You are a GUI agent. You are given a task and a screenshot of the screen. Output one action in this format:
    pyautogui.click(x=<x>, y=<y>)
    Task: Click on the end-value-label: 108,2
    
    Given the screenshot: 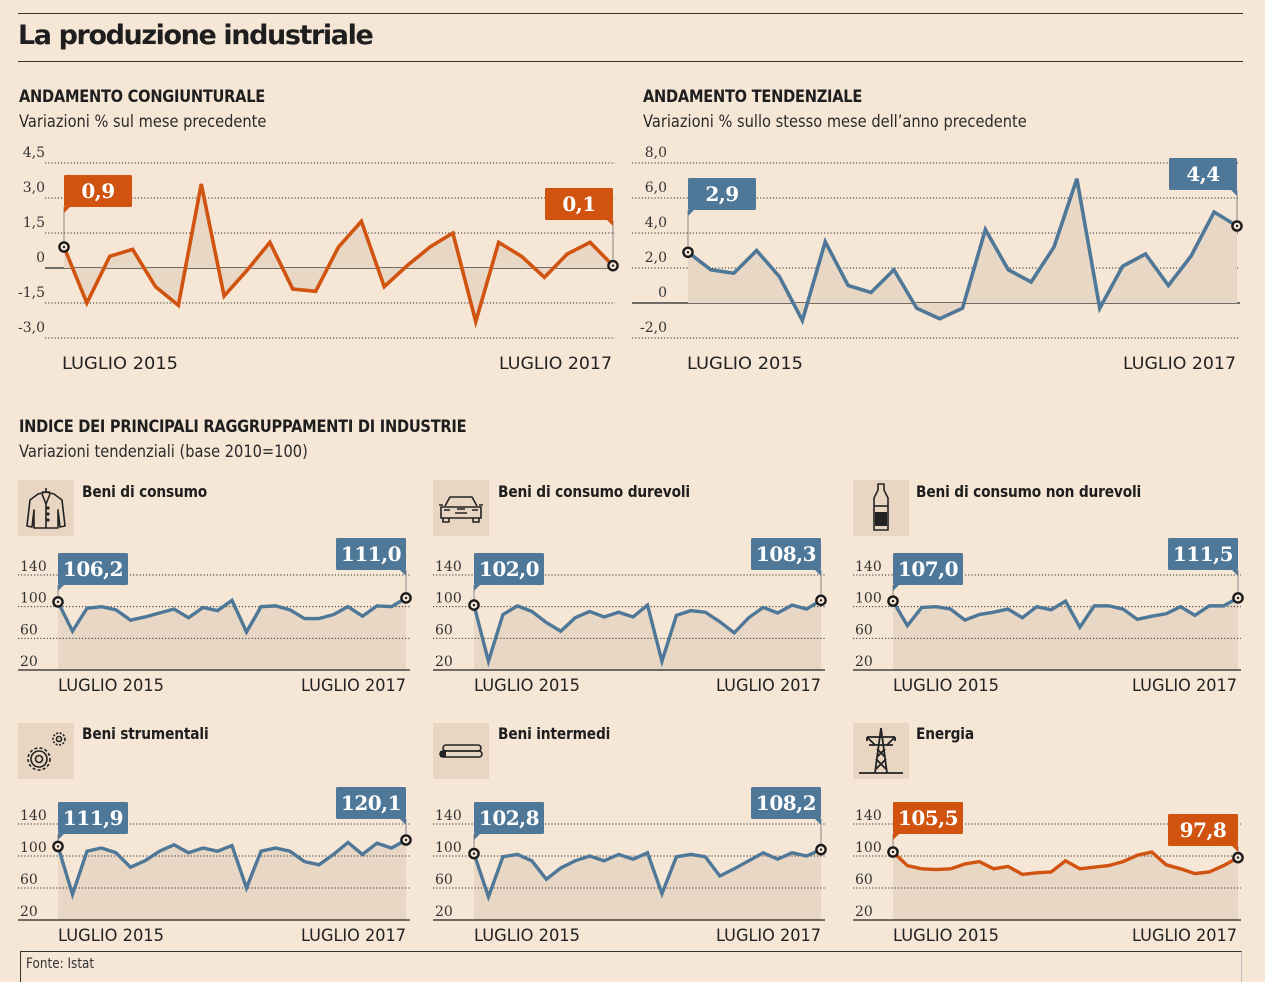 What is the action you would take?
    pyautogui.click(x=786, y=806)
    